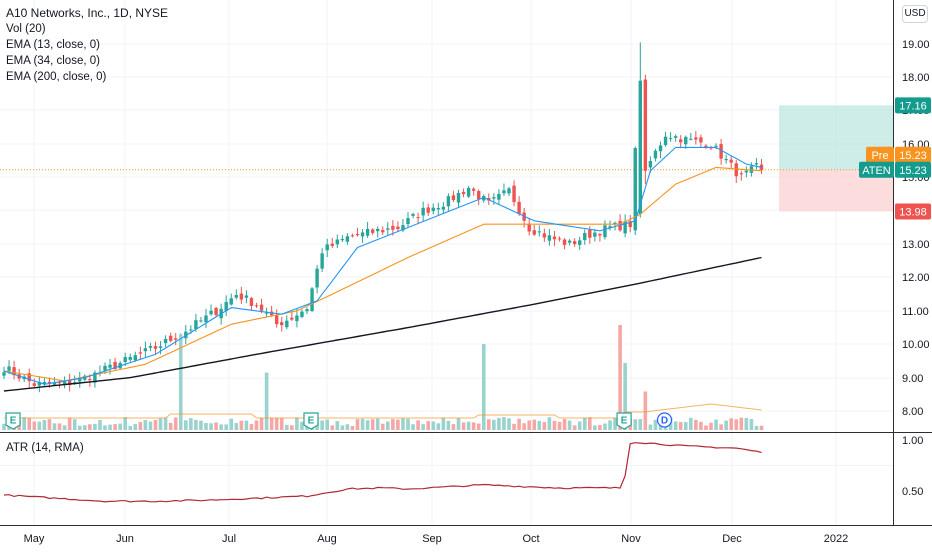 The image size is (932, 555). What do you see at coordinates (45, 448) in the screenshot?
I see `legend-atr: ATR (14, RMA)` at bounding box center [45, 448].